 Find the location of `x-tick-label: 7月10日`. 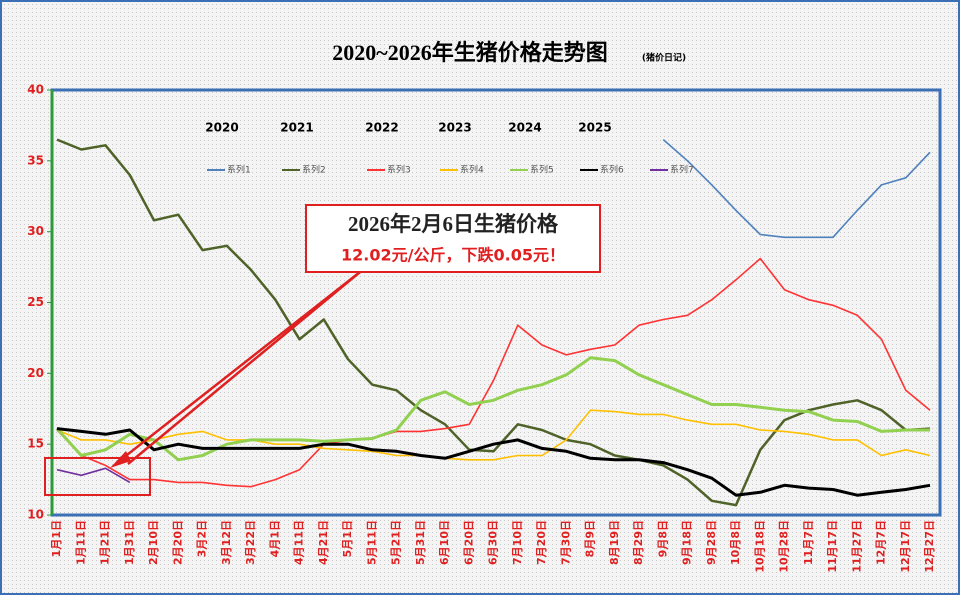

x-tick-label: 7月10日 is located at coordinates (517, 542).